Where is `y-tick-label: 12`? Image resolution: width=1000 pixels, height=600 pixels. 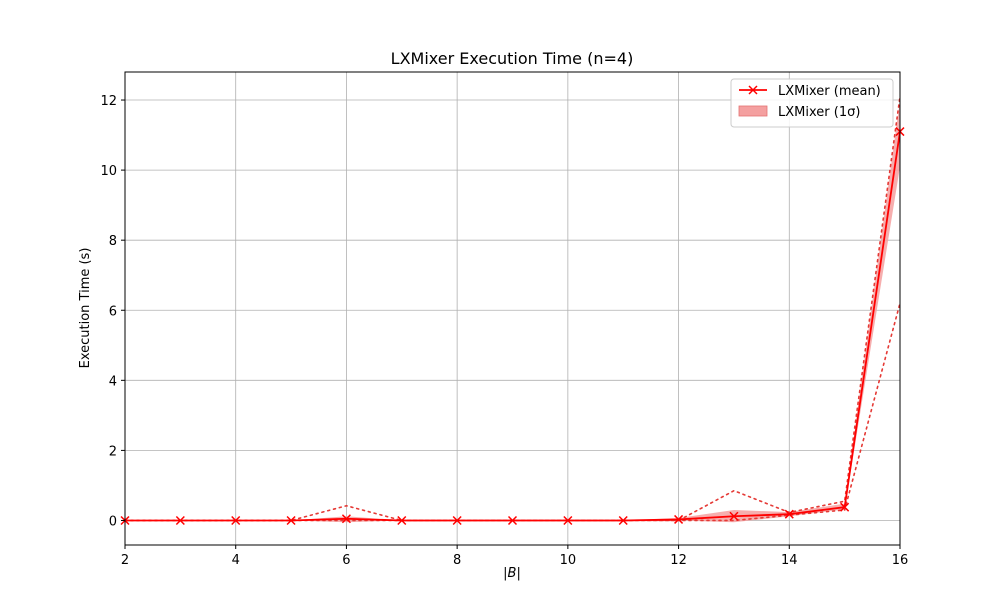
y-tick-label: 12 is located at coordinates (108, 101).